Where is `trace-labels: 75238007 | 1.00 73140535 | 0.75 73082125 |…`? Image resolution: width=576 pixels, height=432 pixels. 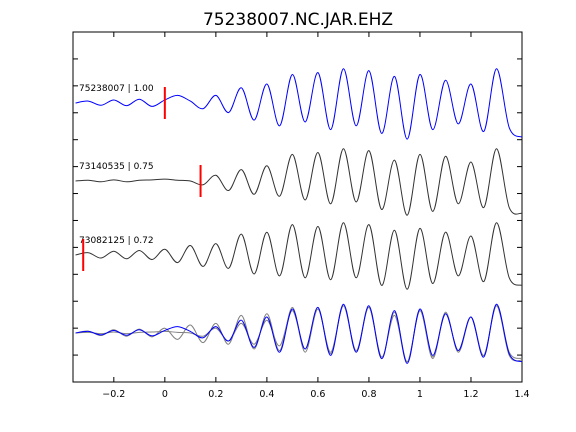 trace-labels: 75238007 | 1.00 73140535 | 0.75 73082125 |… is located at coordinates (116, 165).